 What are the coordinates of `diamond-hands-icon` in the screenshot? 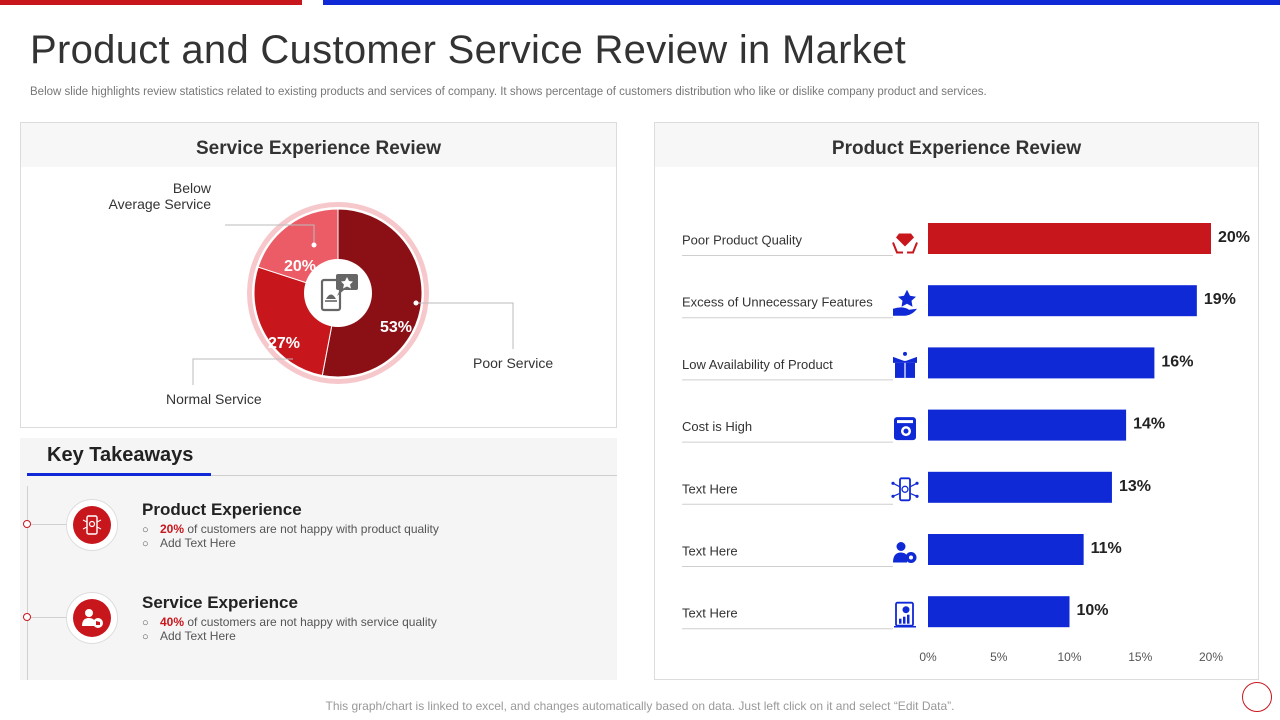 It's located at (905, 243).